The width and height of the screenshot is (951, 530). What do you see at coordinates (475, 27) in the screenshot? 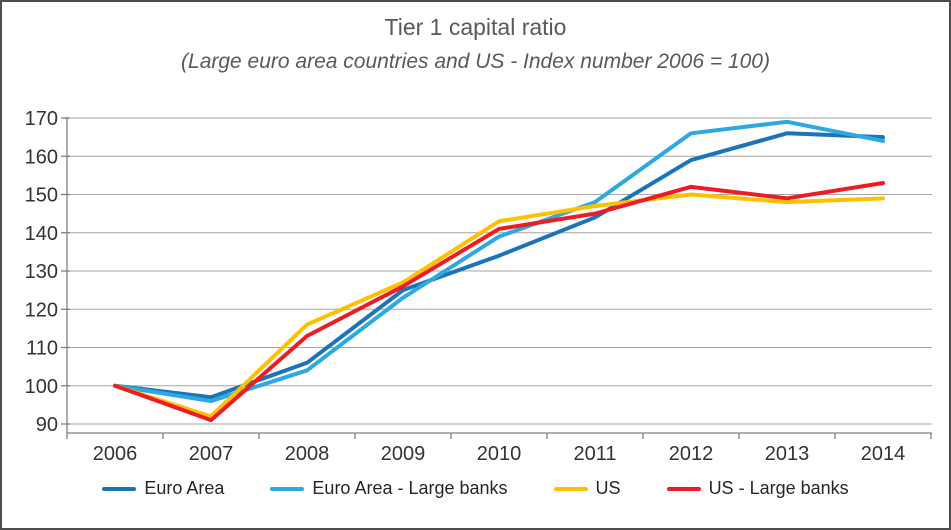
I see `chart-title: Tier 1 capital ratio` at bounding box center [475, 27].